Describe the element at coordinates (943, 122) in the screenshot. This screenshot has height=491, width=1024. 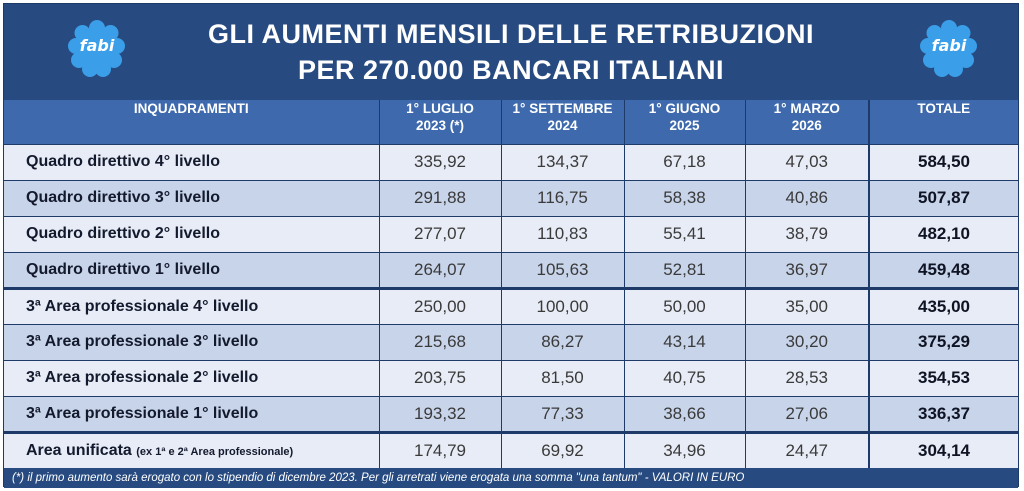
I see `column-header-total: TOTALE` at that location.